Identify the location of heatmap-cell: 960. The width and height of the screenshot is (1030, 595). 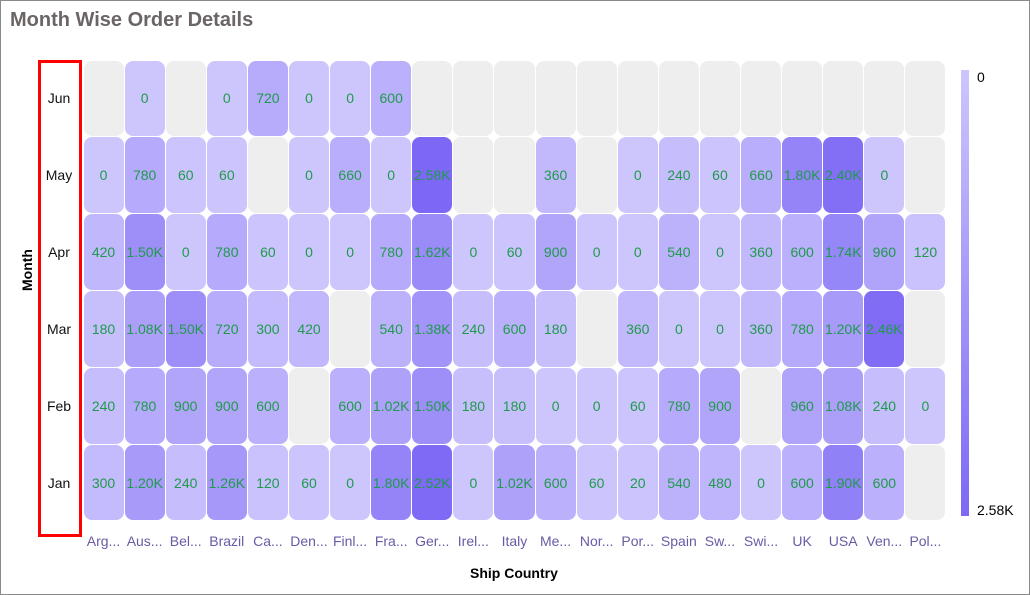
(802, 405).